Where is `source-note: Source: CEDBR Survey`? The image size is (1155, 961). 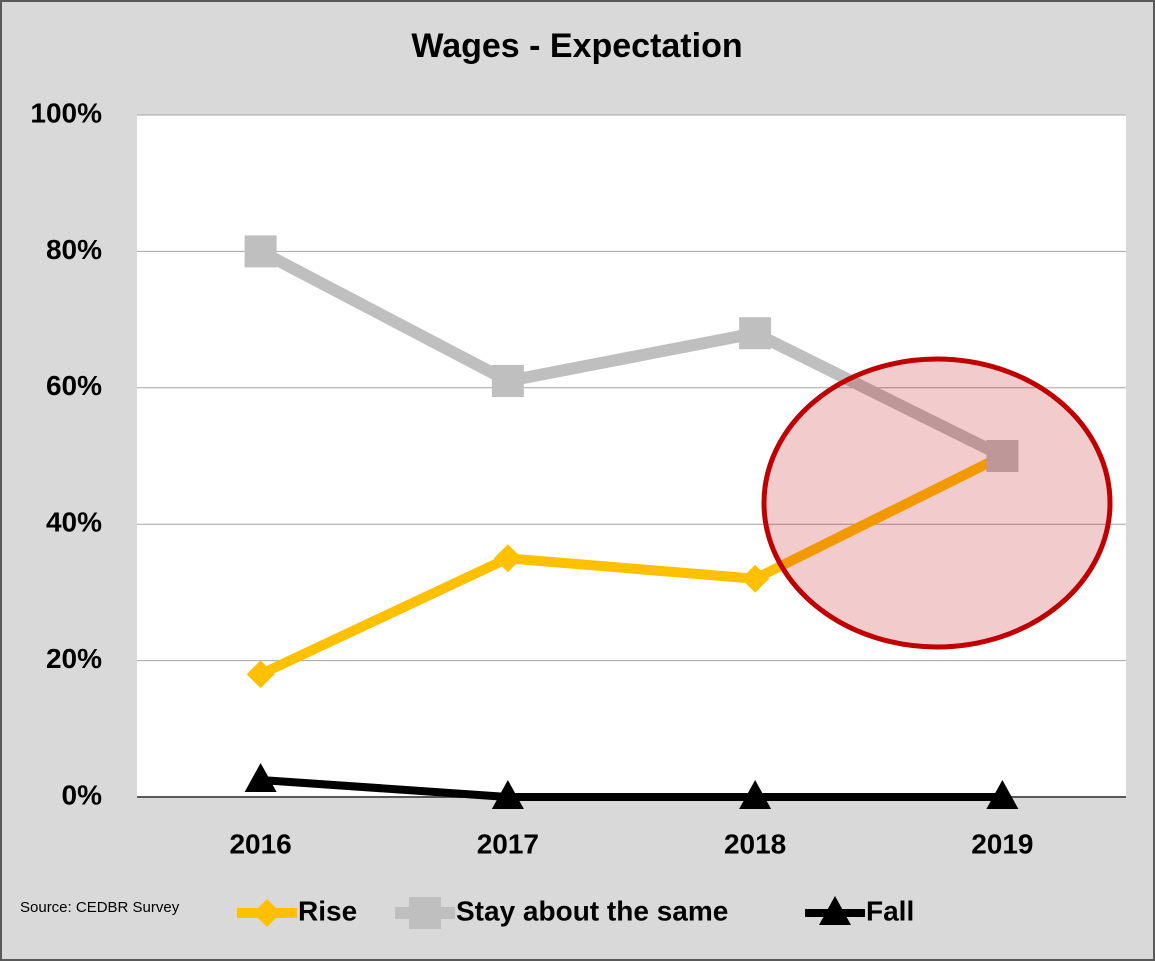 source-note: Source: CEDBR Survey is located at coordinates (100, 907).